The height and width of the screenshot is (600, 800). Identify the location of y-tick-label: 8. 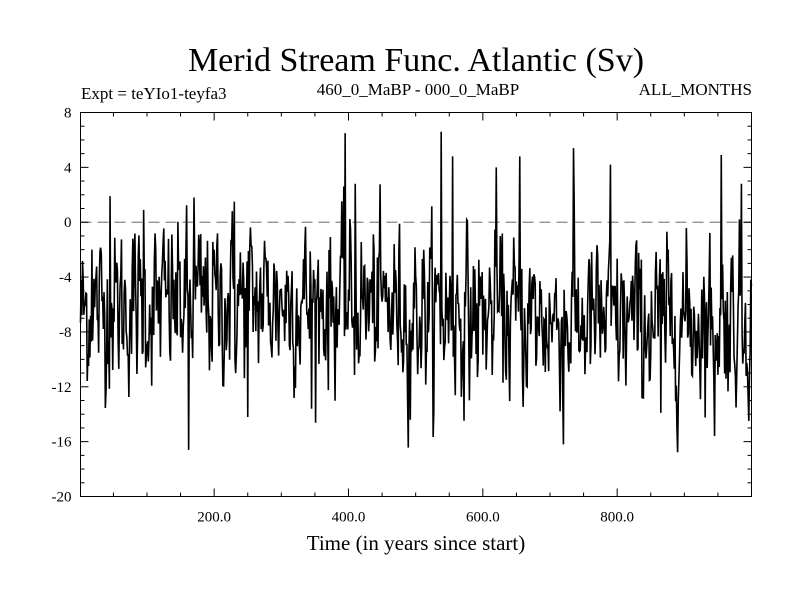
(68, 114).